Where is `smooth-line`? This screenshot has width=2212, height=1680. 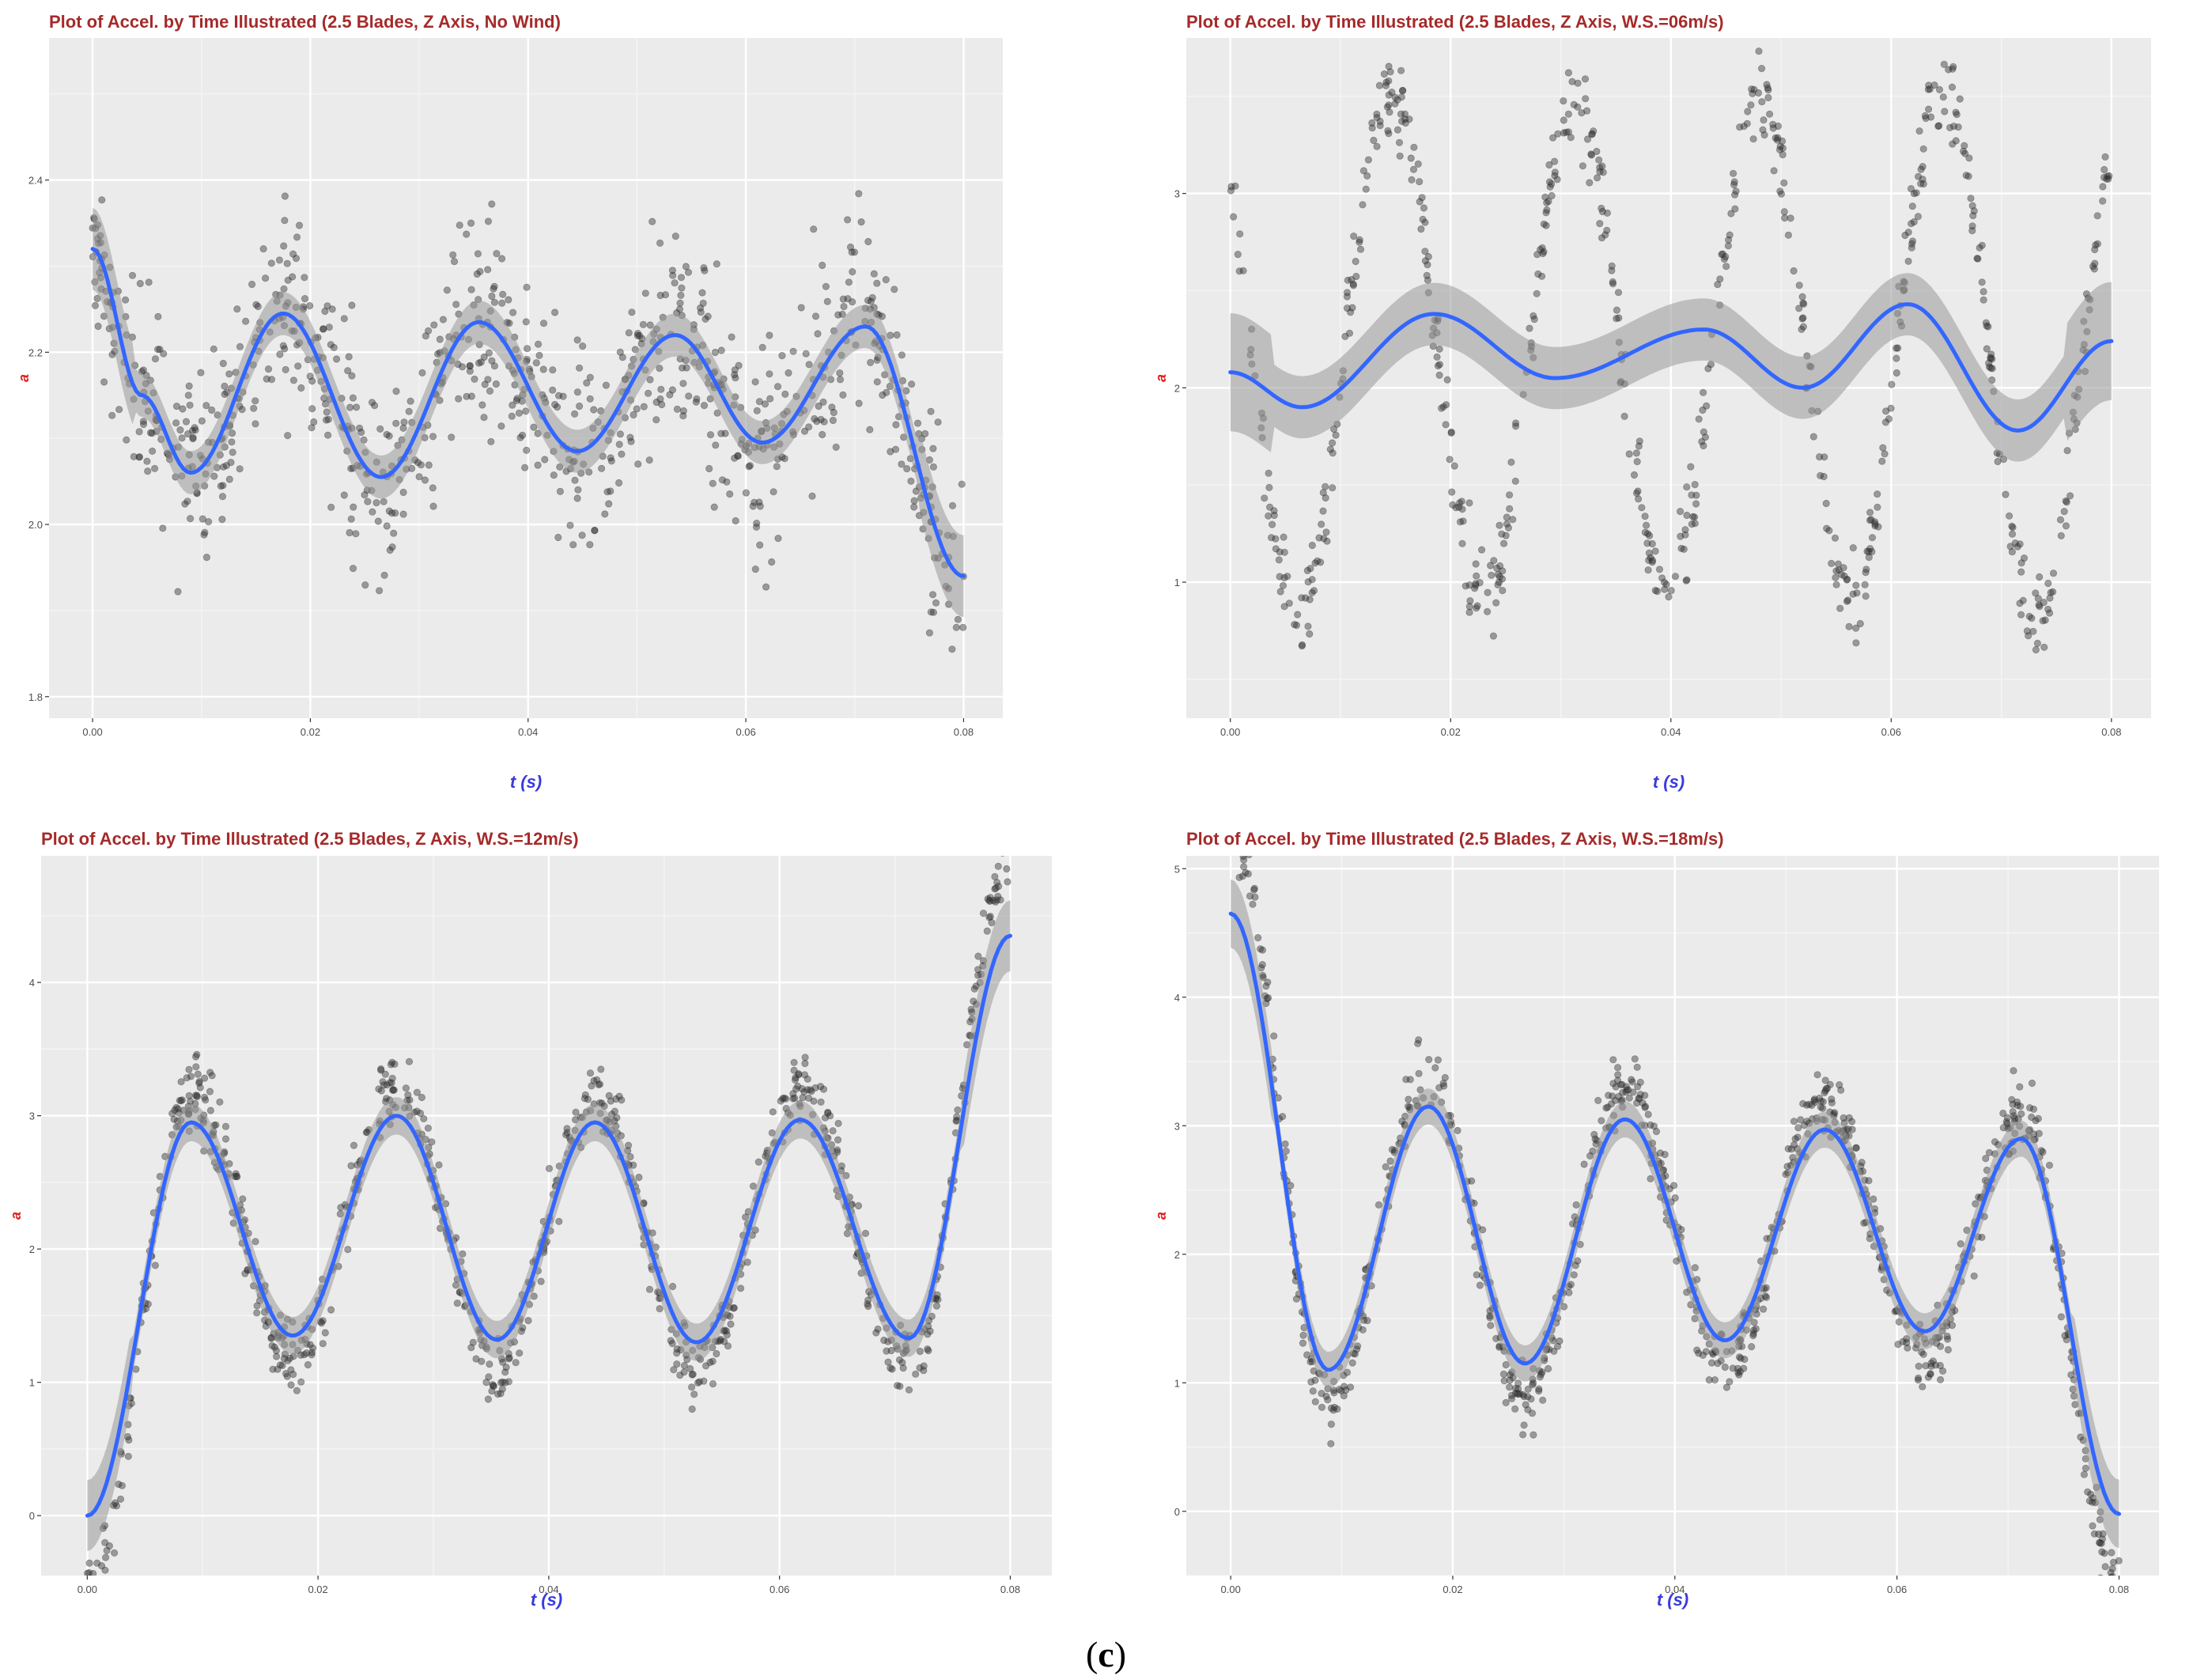 smooth-line is located at coordinates (1671, 367).